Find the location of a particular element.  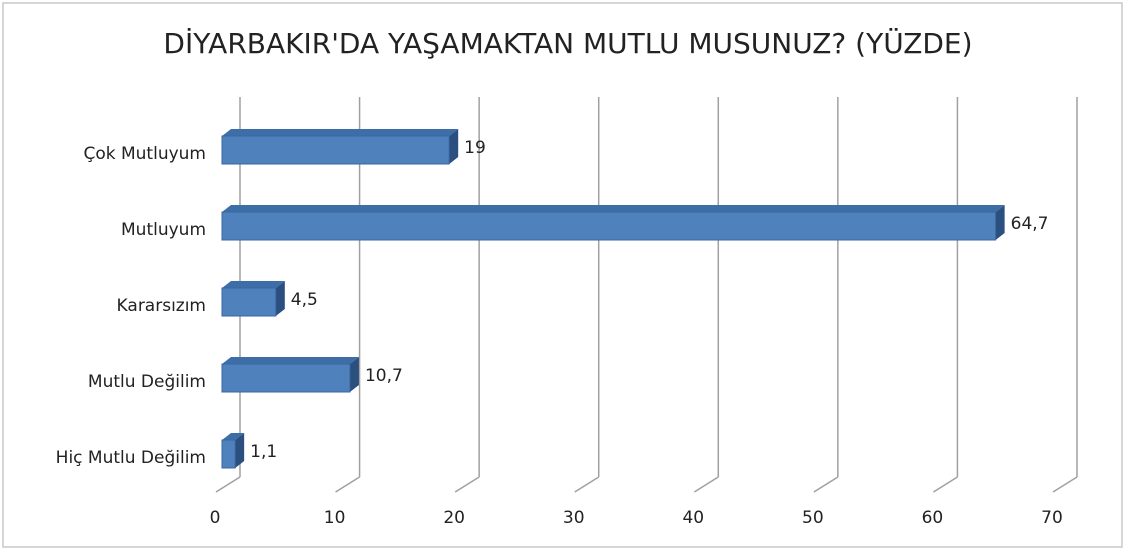

x-tick-label: 50 is located at coordinates (813, 518).